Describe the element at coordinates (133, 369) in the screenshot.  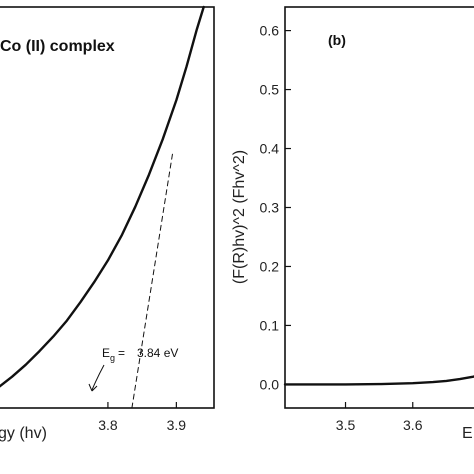
I see `bandgap-annotation: E g = 3.84 eV` at that location.